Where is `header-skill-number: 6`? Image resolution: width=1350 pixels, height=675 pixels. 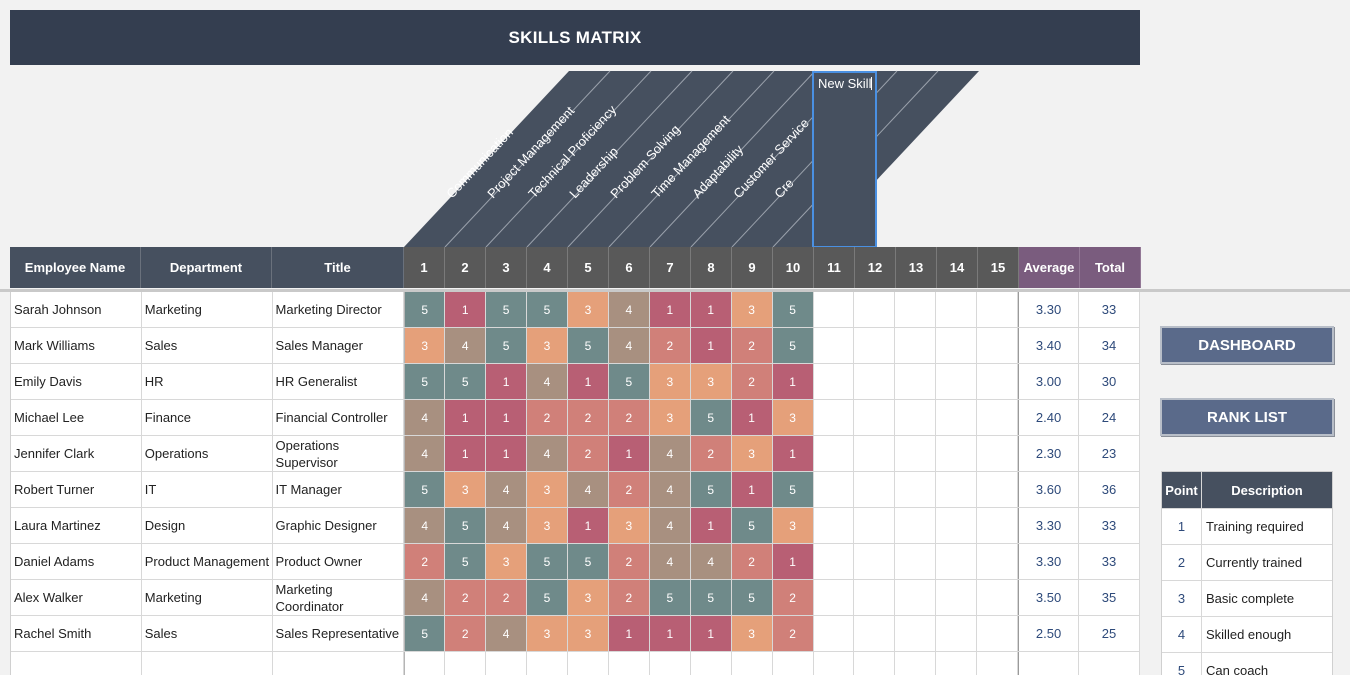
header-skill-number: 6 is located at coordinates (629, 267).